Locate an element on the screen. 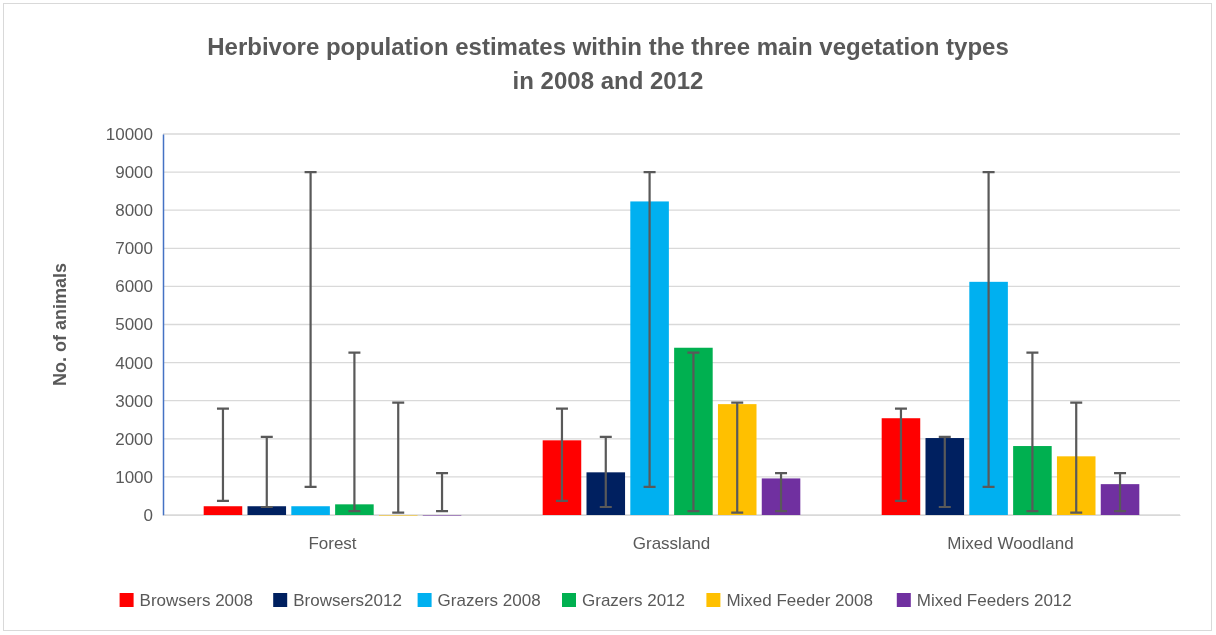 This screenshot has height=635, width=1216. y-tick-label: 1000 is located at coordinates (134, 477).